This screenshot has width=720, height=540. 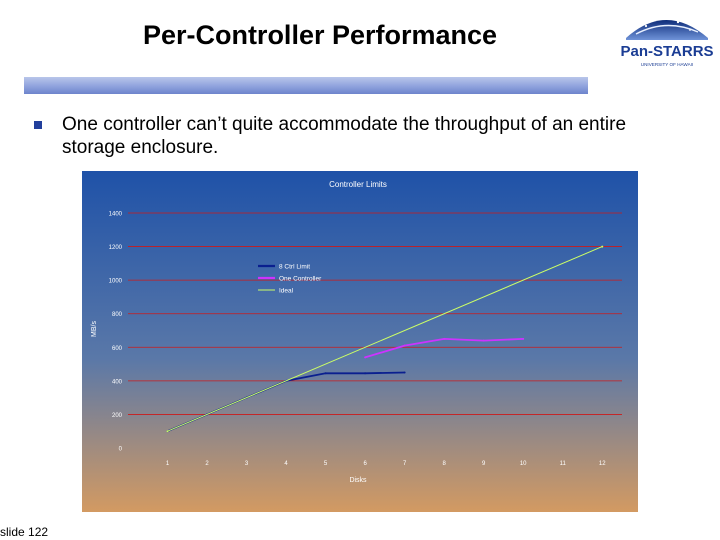 What do you see at coordinates (358, 184) in the screenshot?
I see `chart-title: Controller Limits` at bounding box center [358, 184].